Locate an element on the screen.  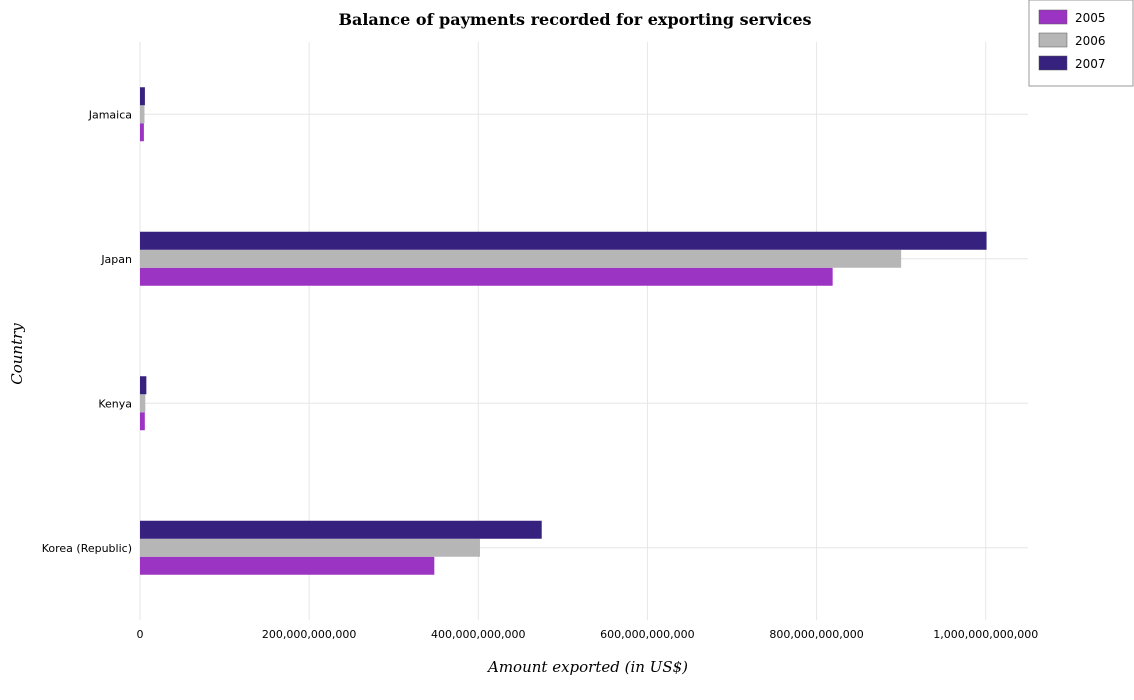
y-tick-label-japan: Japan is located at coordinates (116, 259).